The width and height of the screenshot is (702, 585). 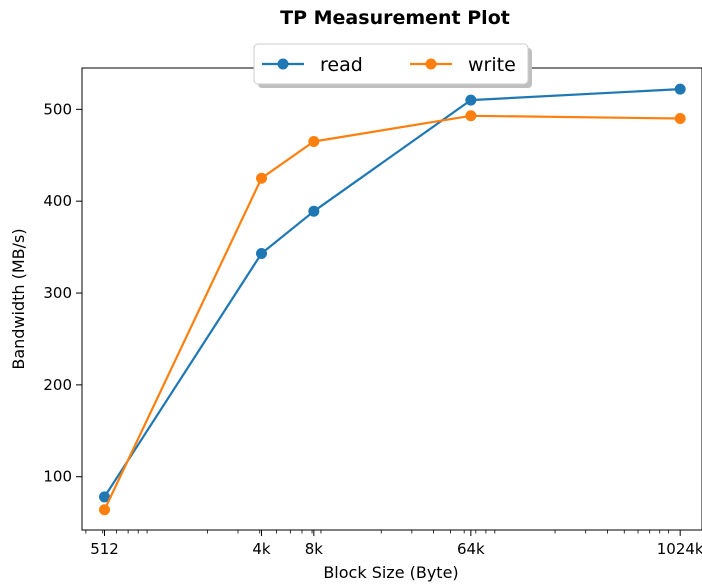 I want to click on x-tick-label: 64k, so click(x=471, y=549).